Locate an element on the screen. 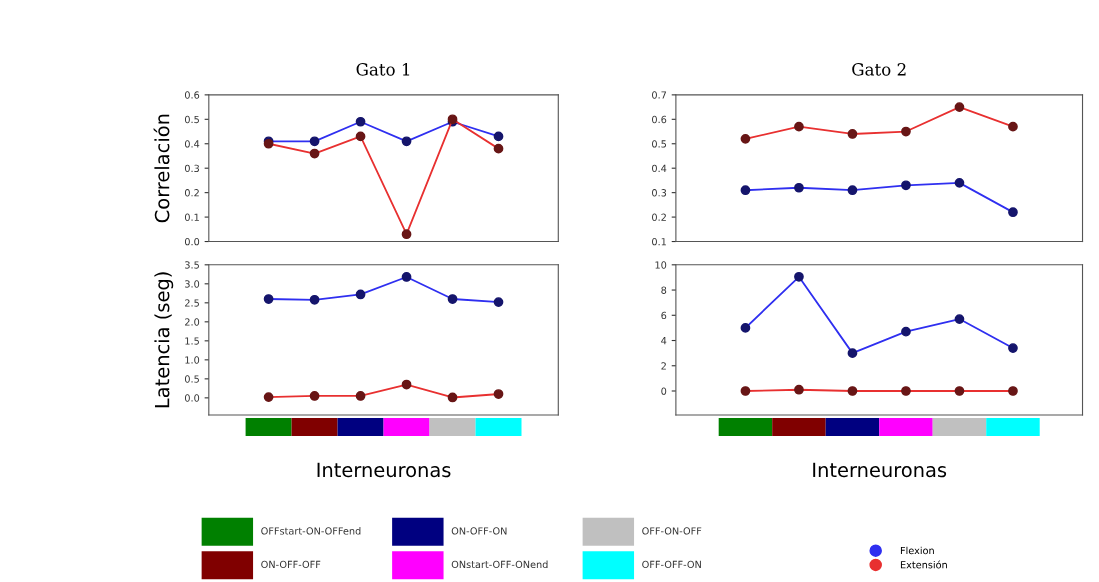 The width and height of the screenshot is (1099, 582). y-tick-label: 10 is located at coordinates (661, 265).